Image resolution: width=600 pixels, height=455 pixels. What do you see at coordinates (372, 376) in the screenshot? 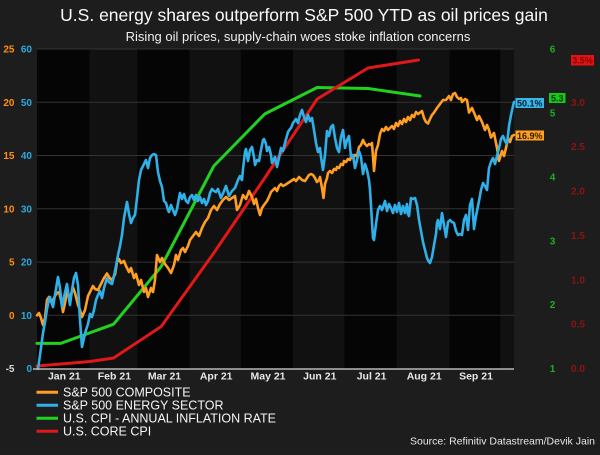
I see `svg-text: Jul 21` at bounding box center [372, 376].